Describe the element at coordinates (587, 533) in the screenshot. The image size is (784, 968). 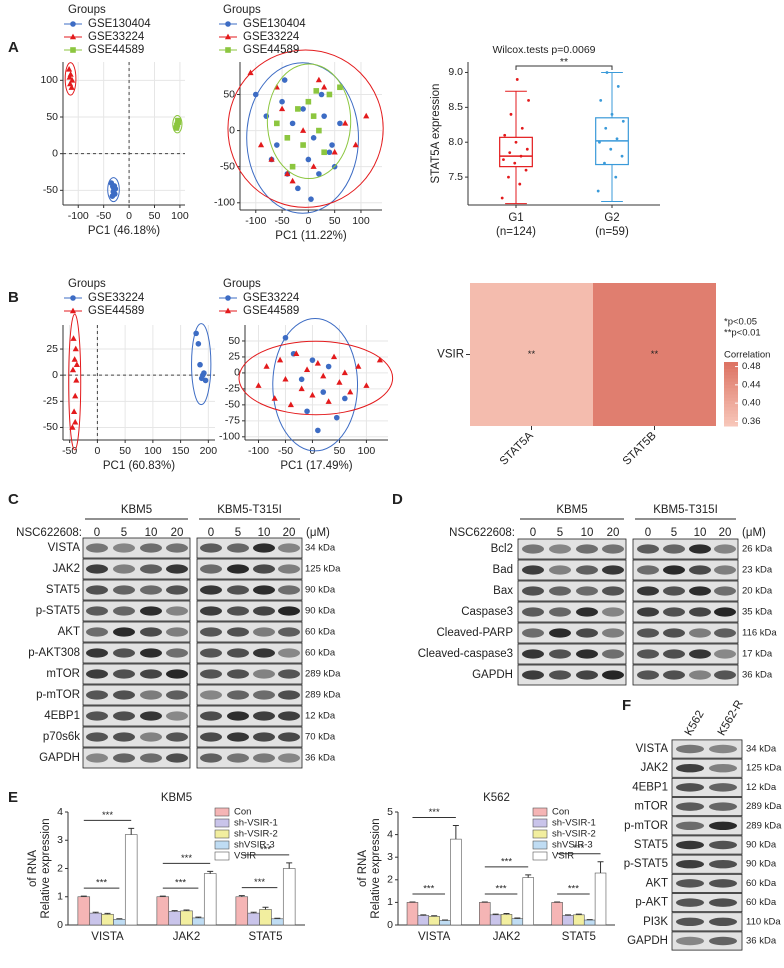
I see `dose-label: 10` at that location.